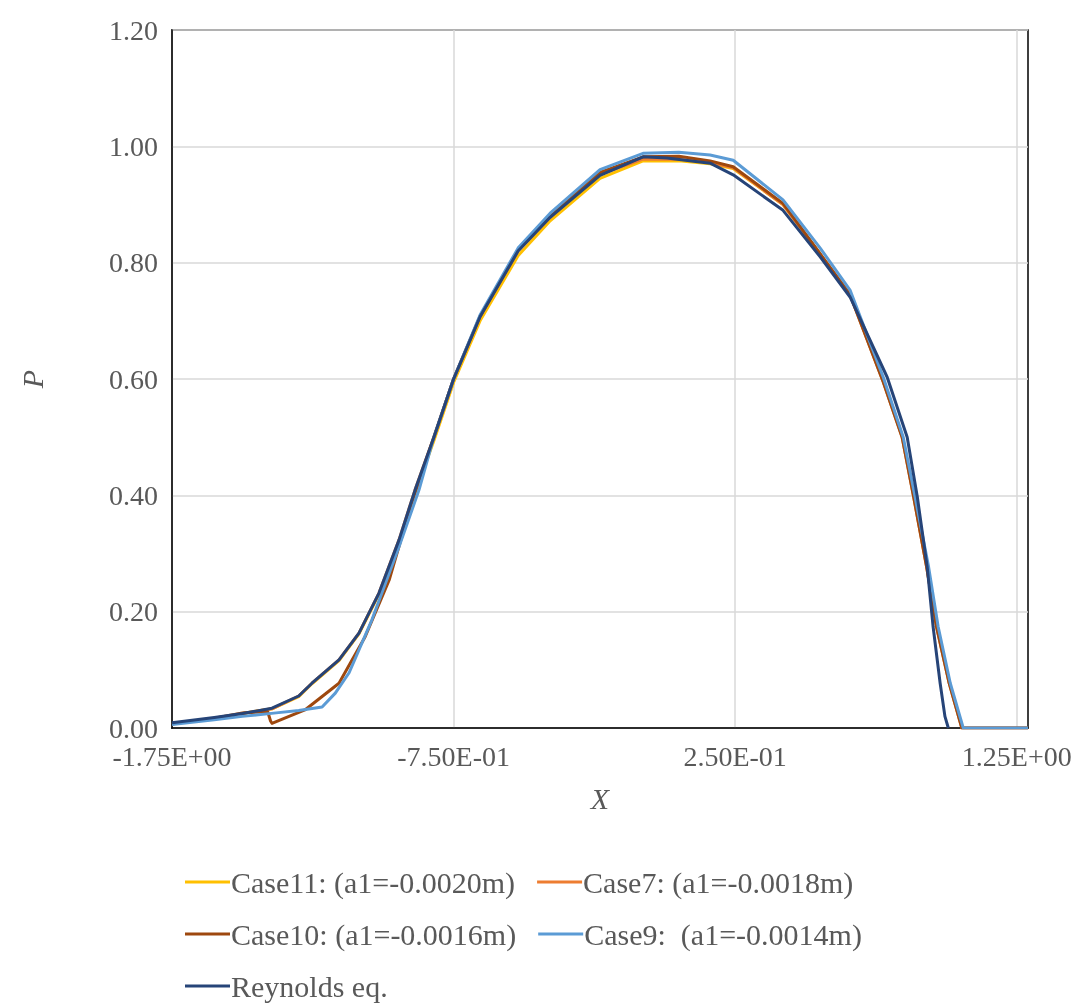 The image size is (1090, 1008). I want to click on legend-label: Case10: (a1=-0.0016m), so click(374, 934).